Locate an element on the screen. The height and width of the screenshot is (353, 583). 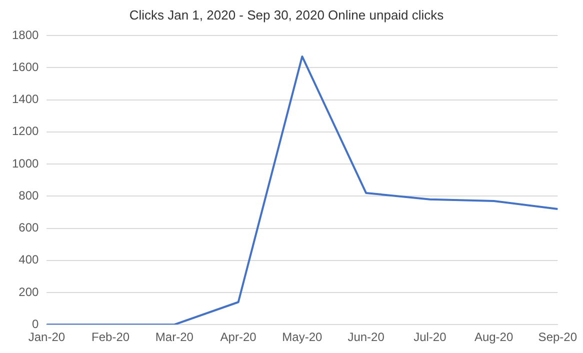
y-tick-label: 800 is located at coordinates (29, 195).